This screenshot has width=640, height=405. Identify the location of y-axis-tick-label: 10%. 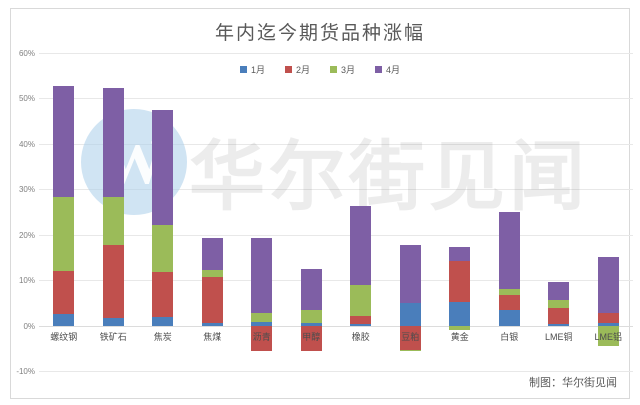
(26, 281).